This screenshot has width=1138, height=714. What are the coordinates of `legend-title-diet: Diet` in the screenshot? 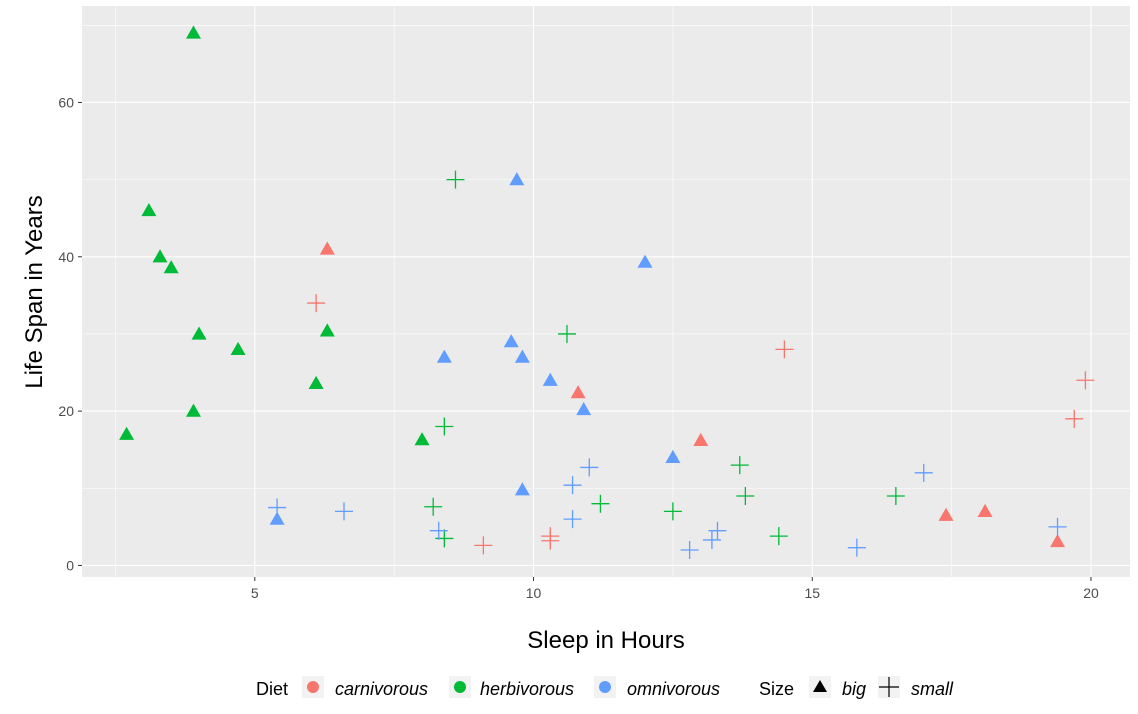 It's located at (272, 689).